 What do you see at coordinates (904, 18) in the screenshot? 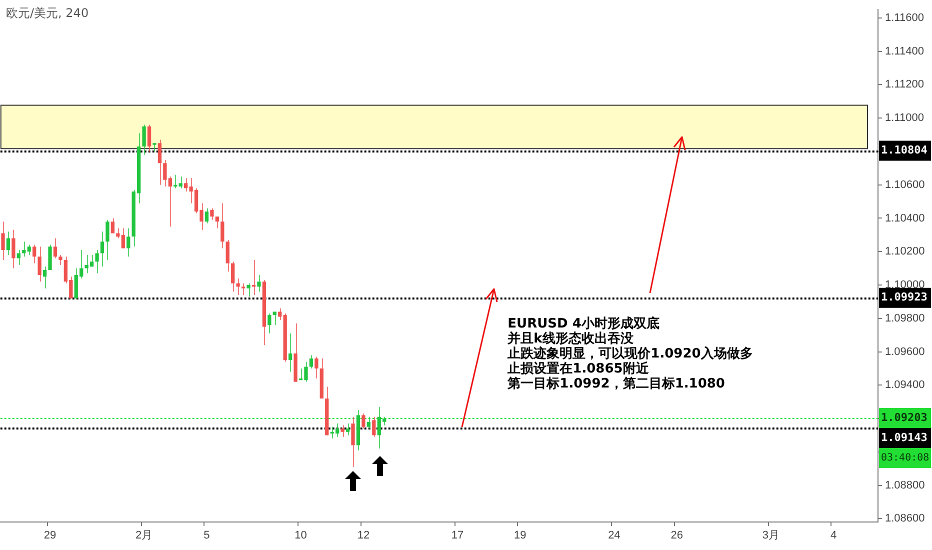
I see `y-tick-label: 1.11600` at bounding box center [904, 18].